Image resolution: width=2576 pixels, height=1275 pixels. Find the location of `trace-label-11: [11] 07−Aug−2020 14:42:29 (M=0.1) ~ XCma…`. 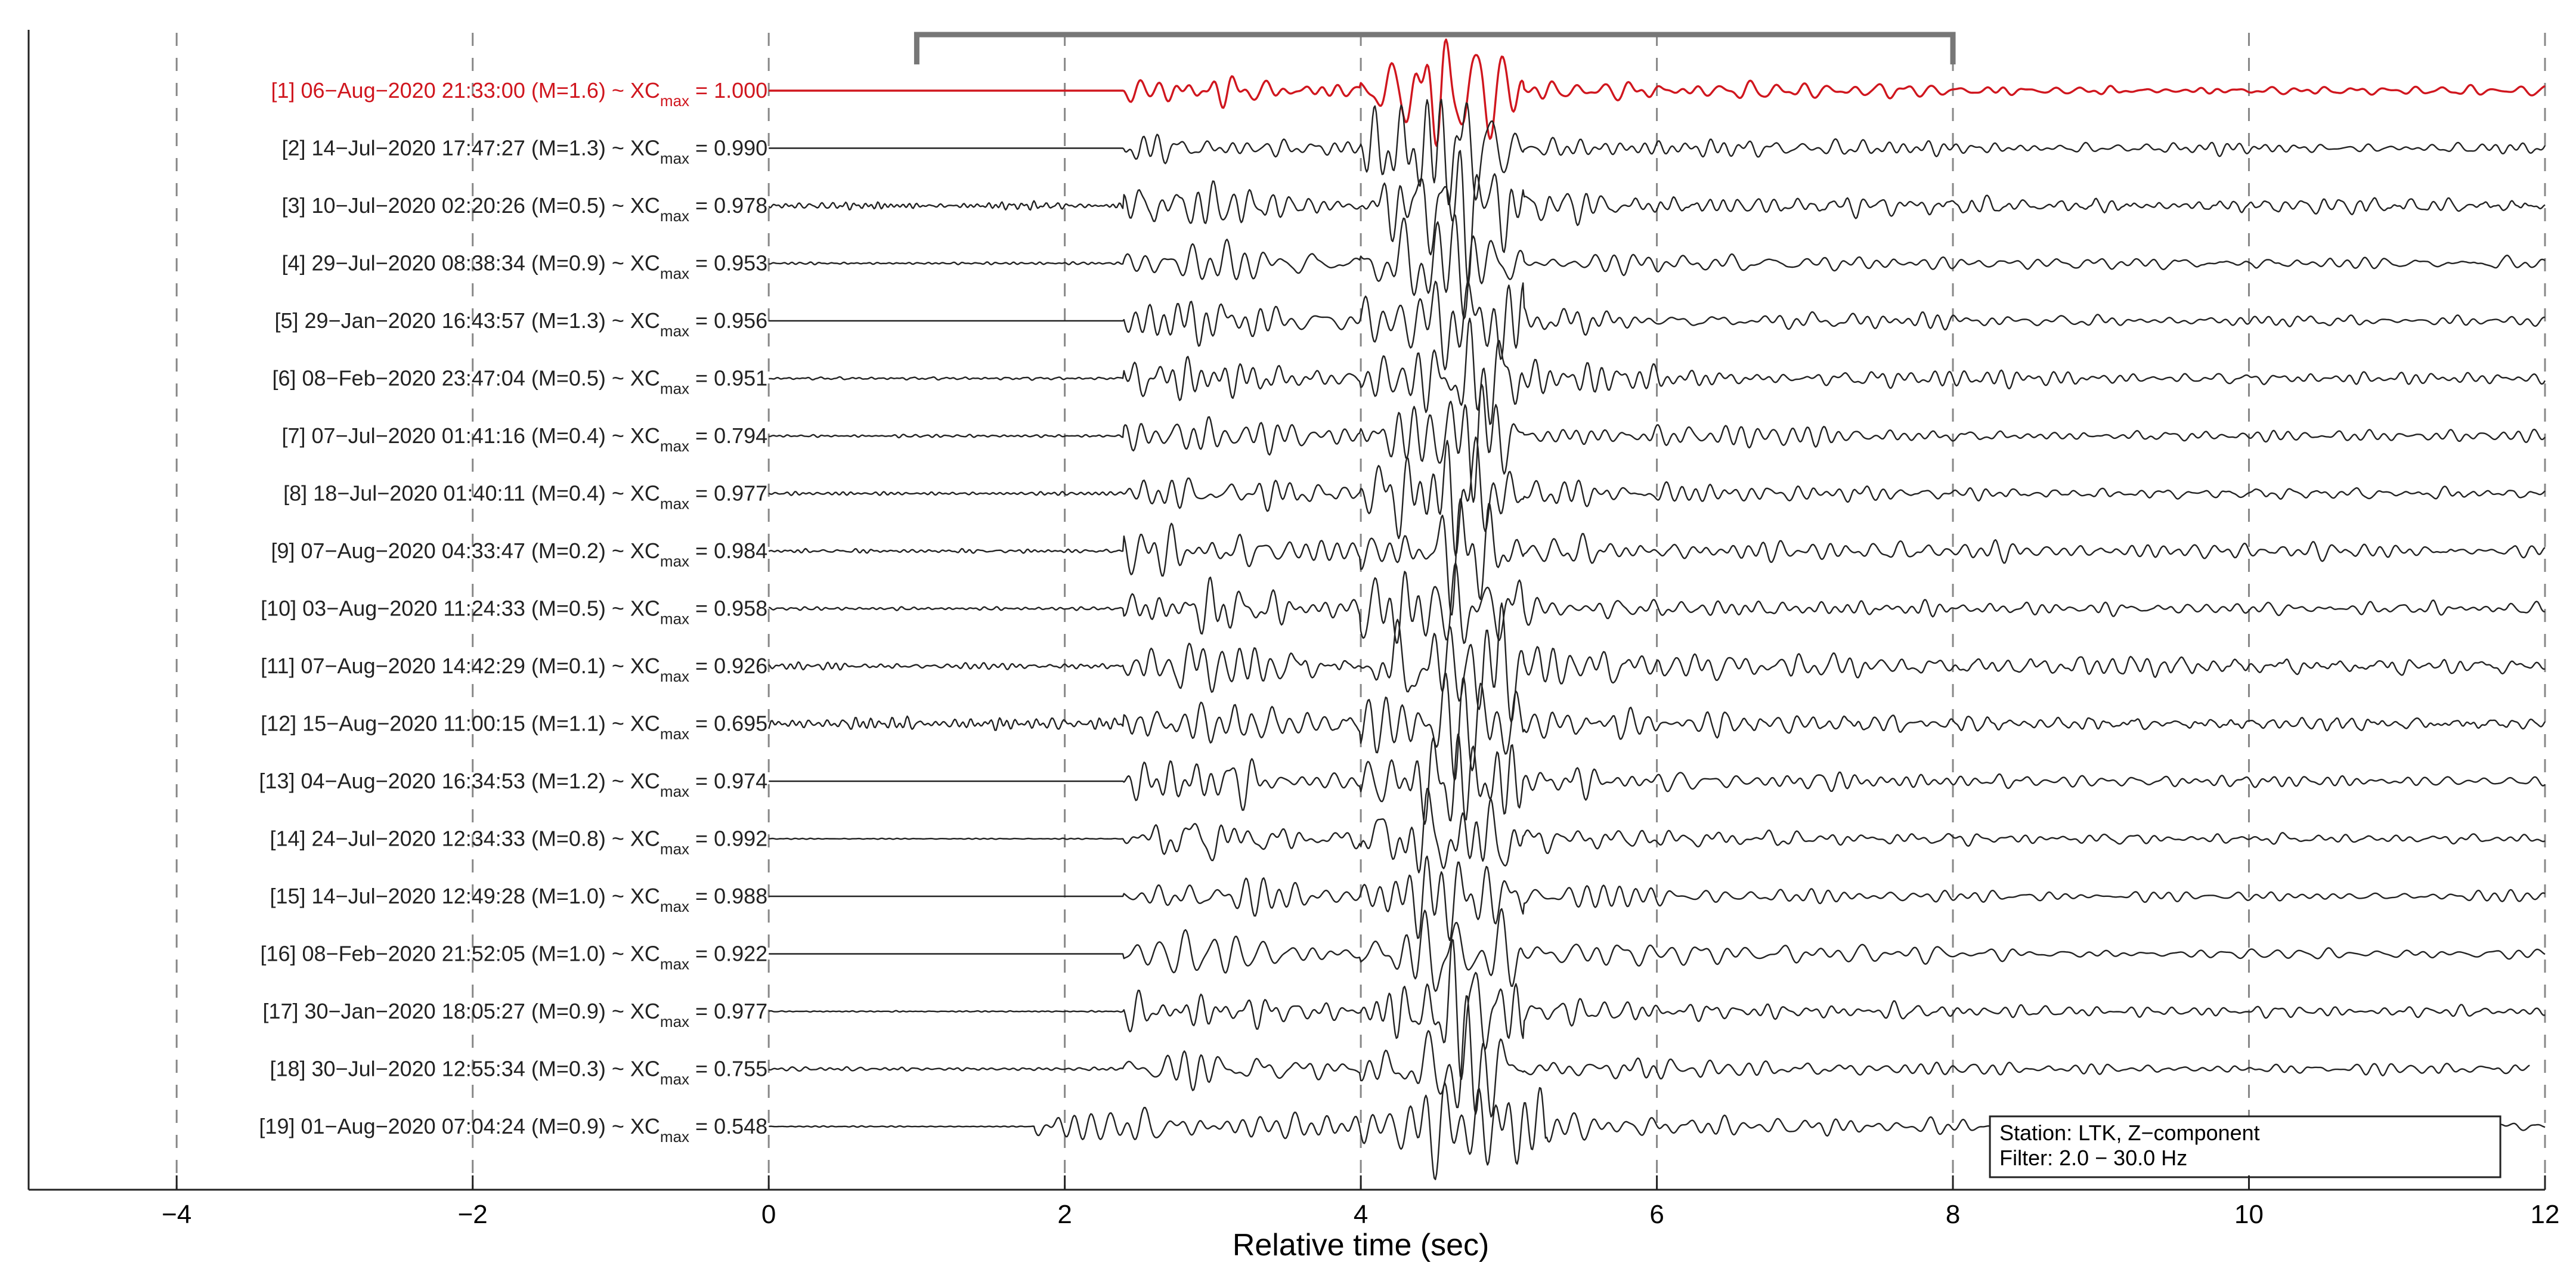

trace-label-11: [11] 07−Aug−2020 14:42:29 (M=0.1) ~ XCma… is located at coordinates (514, 669).